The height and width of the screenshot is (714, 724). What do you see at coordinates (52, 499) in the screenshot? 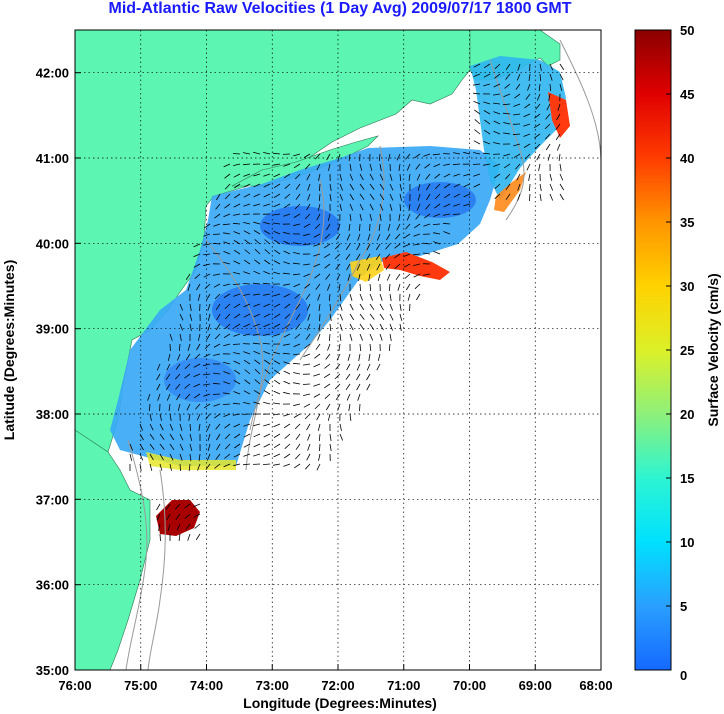
I see `y-tick-label: 37:00` at bounding box center [52, 499].